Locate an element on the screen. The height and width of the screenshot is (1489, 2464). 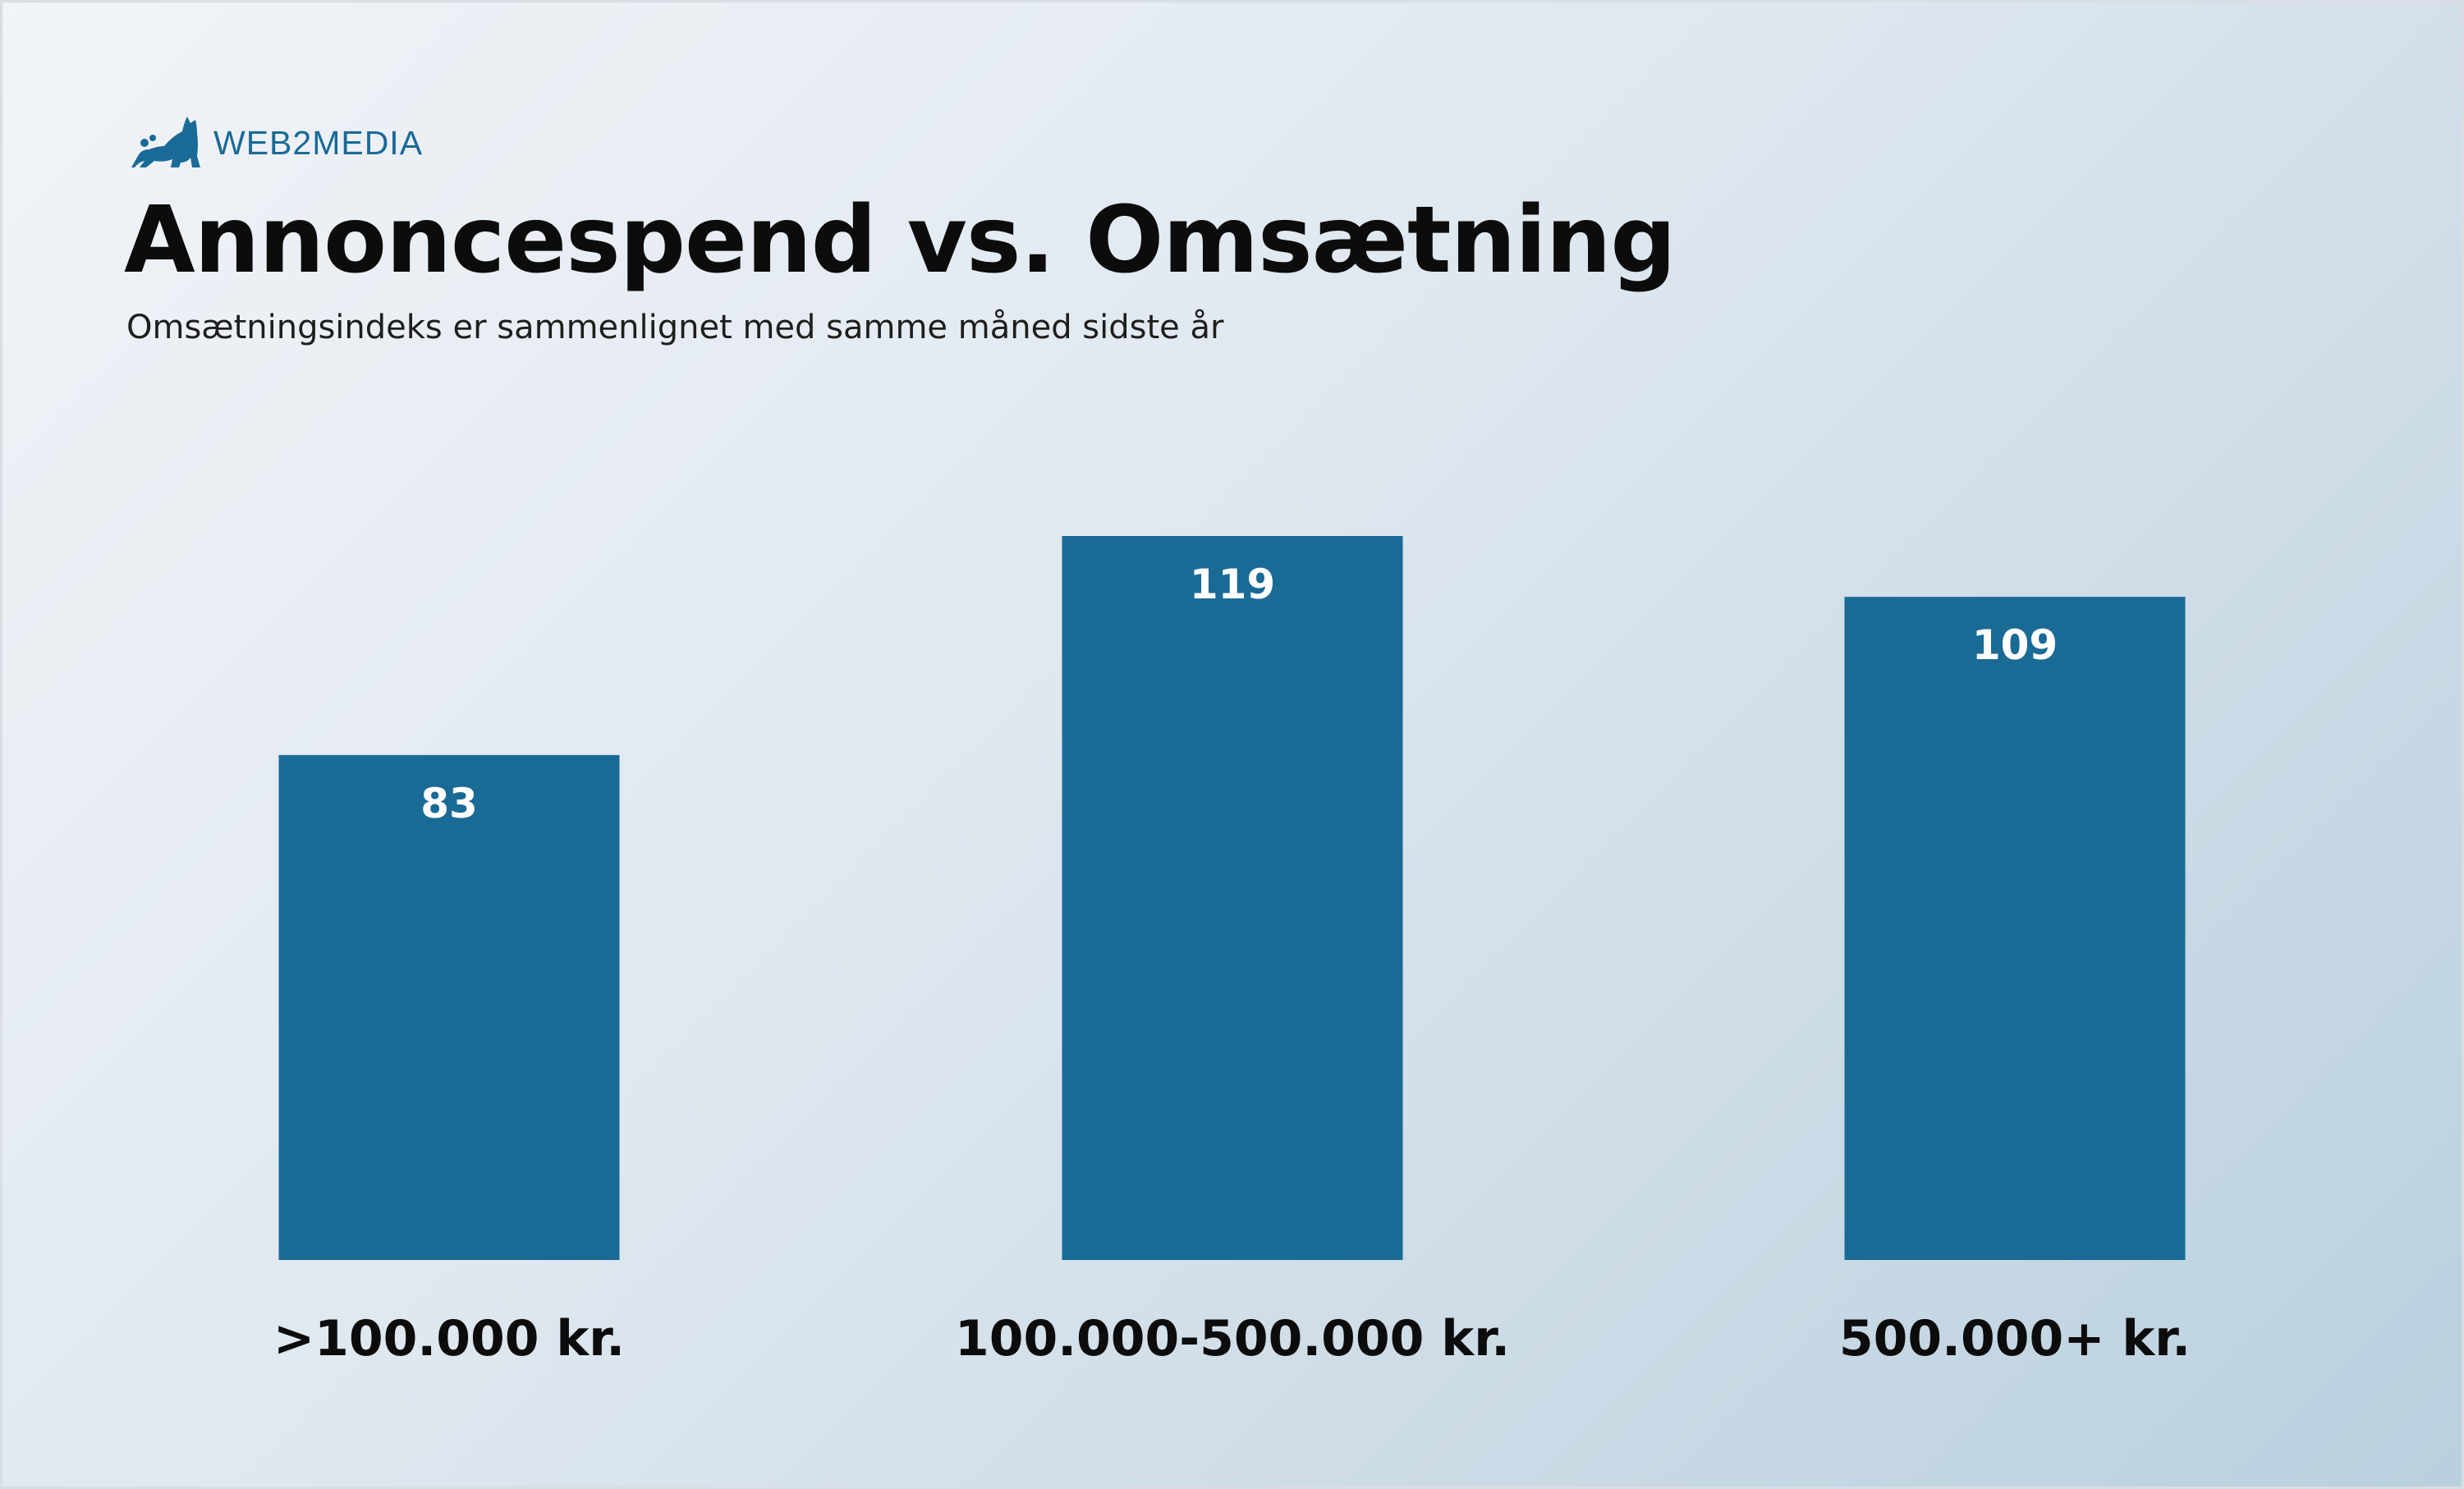
brand-logo: WEB2MEDIA is located at coordinates (276, 142).